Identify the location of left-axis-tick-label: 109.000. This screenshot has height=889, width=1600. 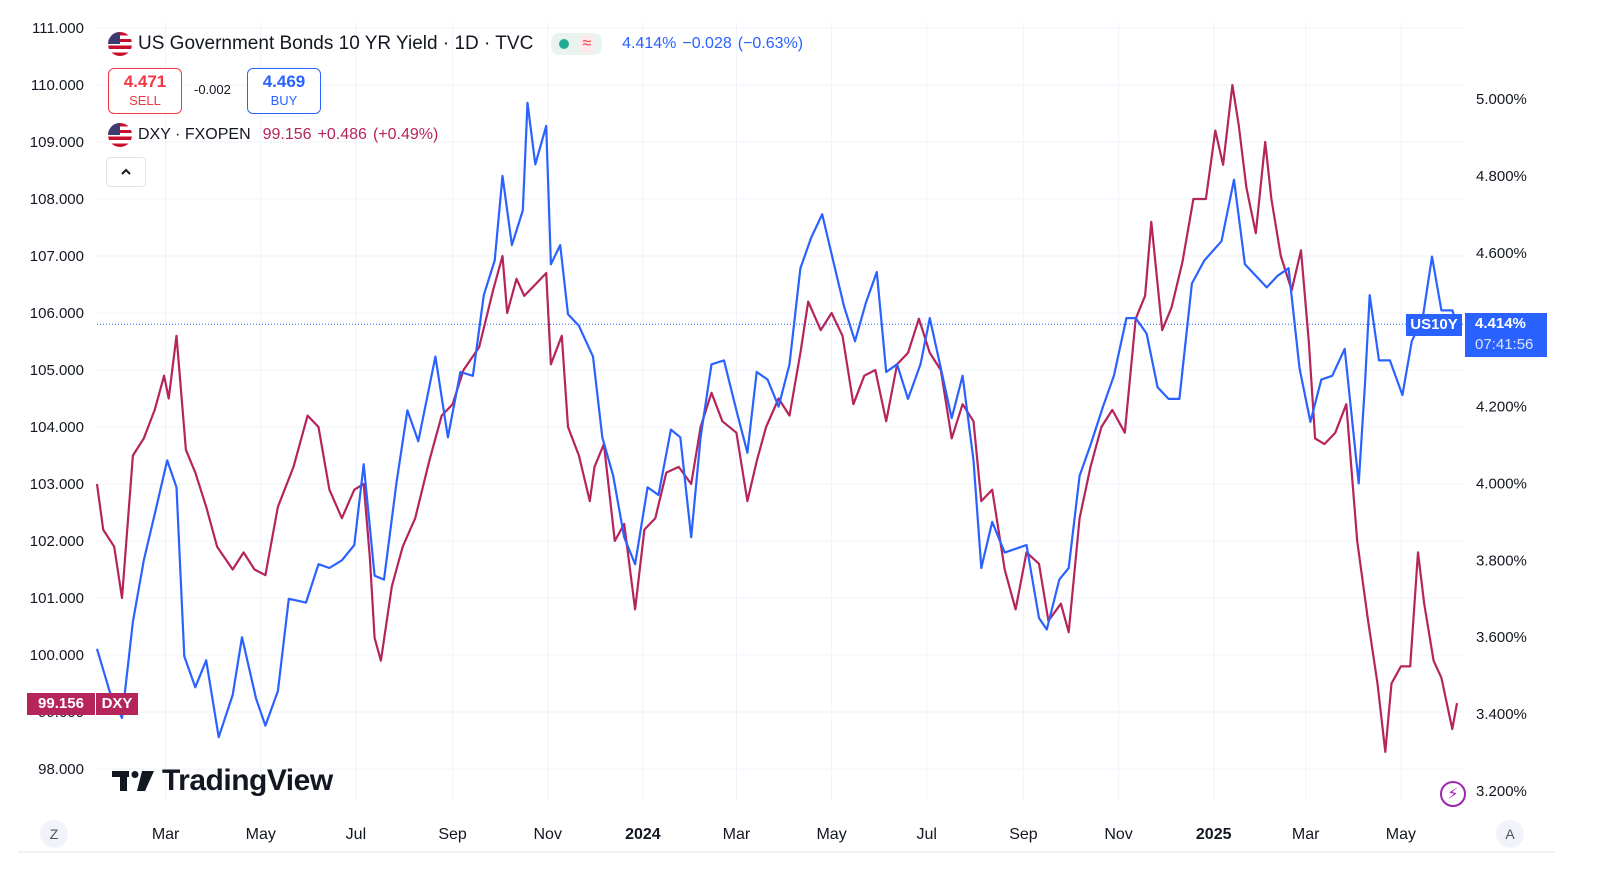
(57, 142).